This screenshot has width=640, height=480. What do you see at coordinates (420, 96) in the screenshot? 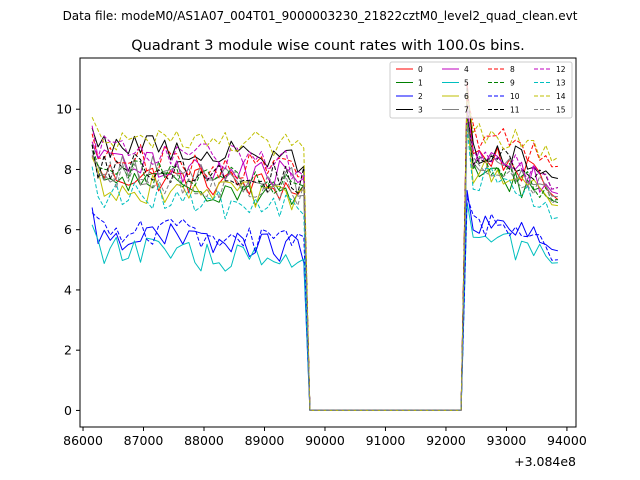
I see `legend-label-2: 2` at bounding box center [420, 96].